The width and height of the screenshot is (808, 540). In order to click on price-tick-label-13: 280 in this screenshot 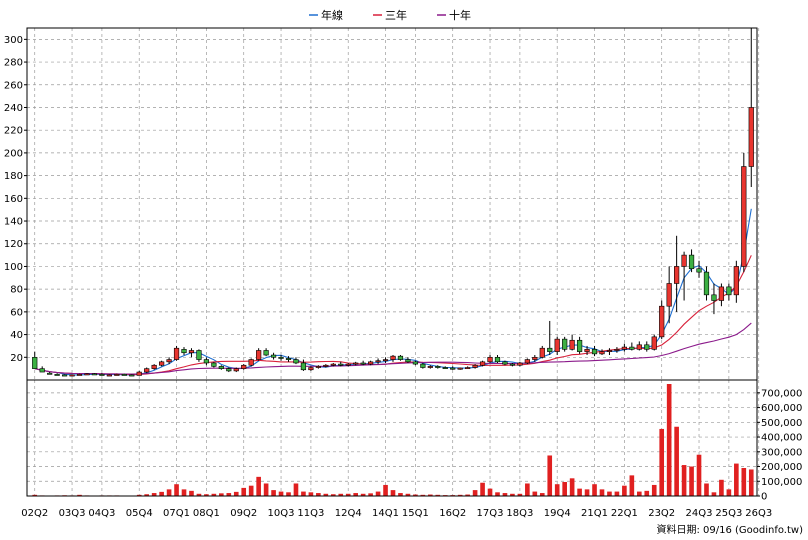, I will do `click(13, 63)`.